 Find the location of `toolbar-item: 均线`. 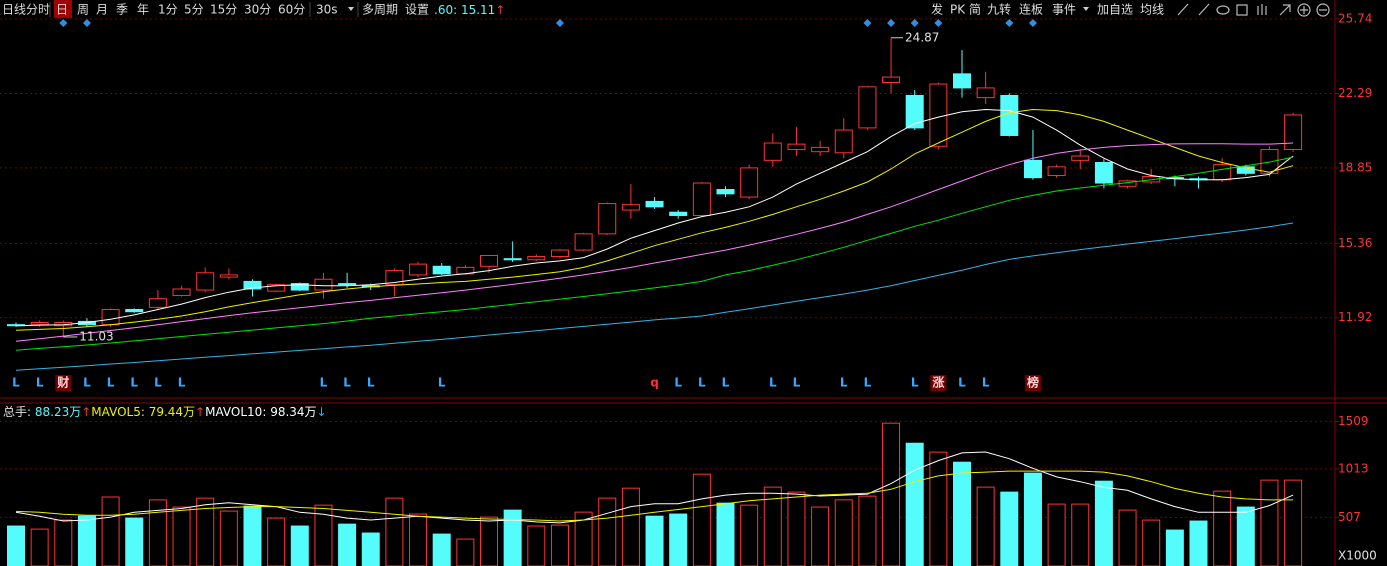

toolbar-item: 均线 is located at coordinates (1152, 10).